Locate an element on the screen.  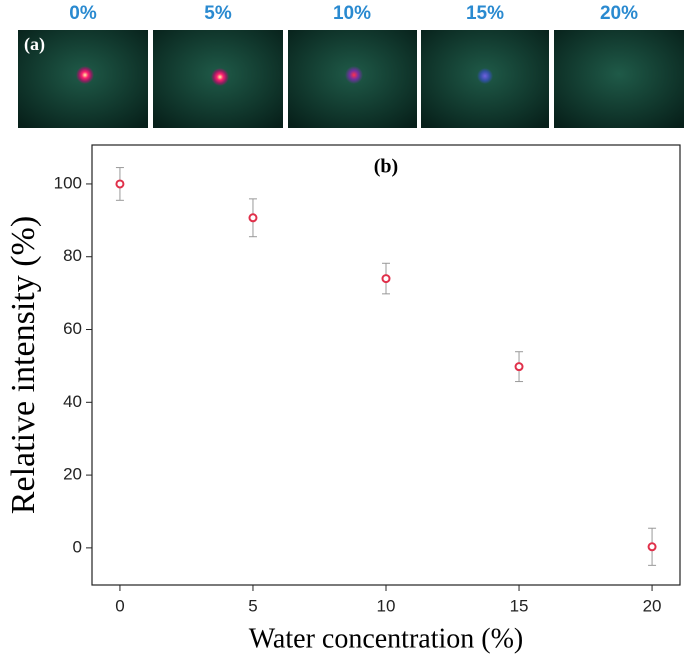
panel-label: (a) is located at coordinates (34, 44).